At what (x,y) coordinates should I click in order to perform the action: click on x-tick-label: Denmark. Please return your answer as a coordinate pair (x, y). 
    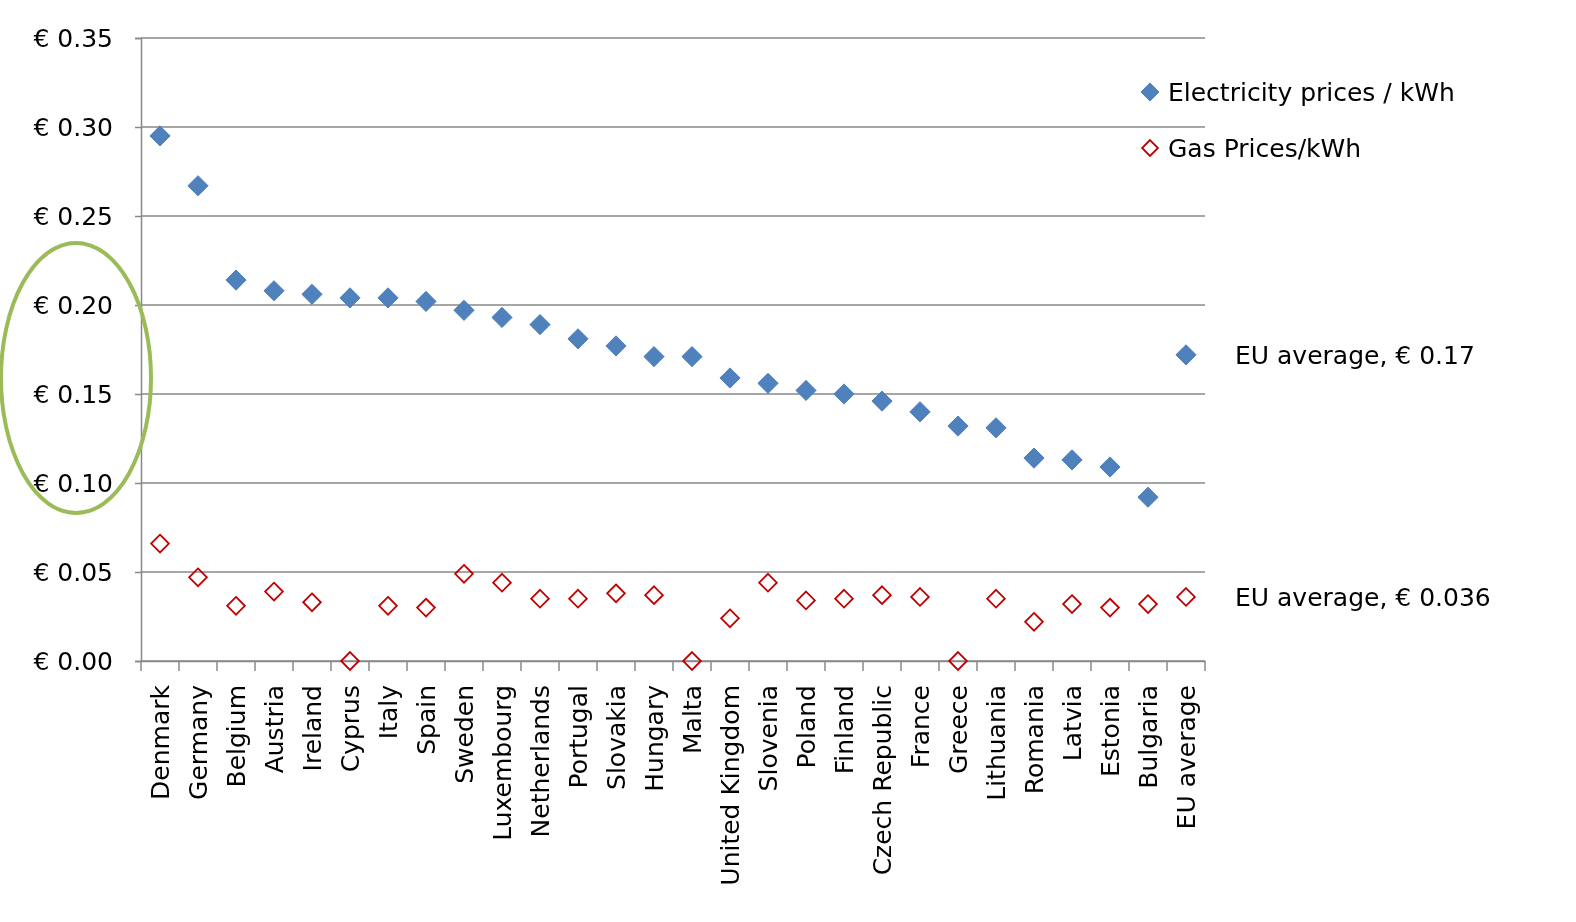
    Looking at the image, I should click on (160, 742).